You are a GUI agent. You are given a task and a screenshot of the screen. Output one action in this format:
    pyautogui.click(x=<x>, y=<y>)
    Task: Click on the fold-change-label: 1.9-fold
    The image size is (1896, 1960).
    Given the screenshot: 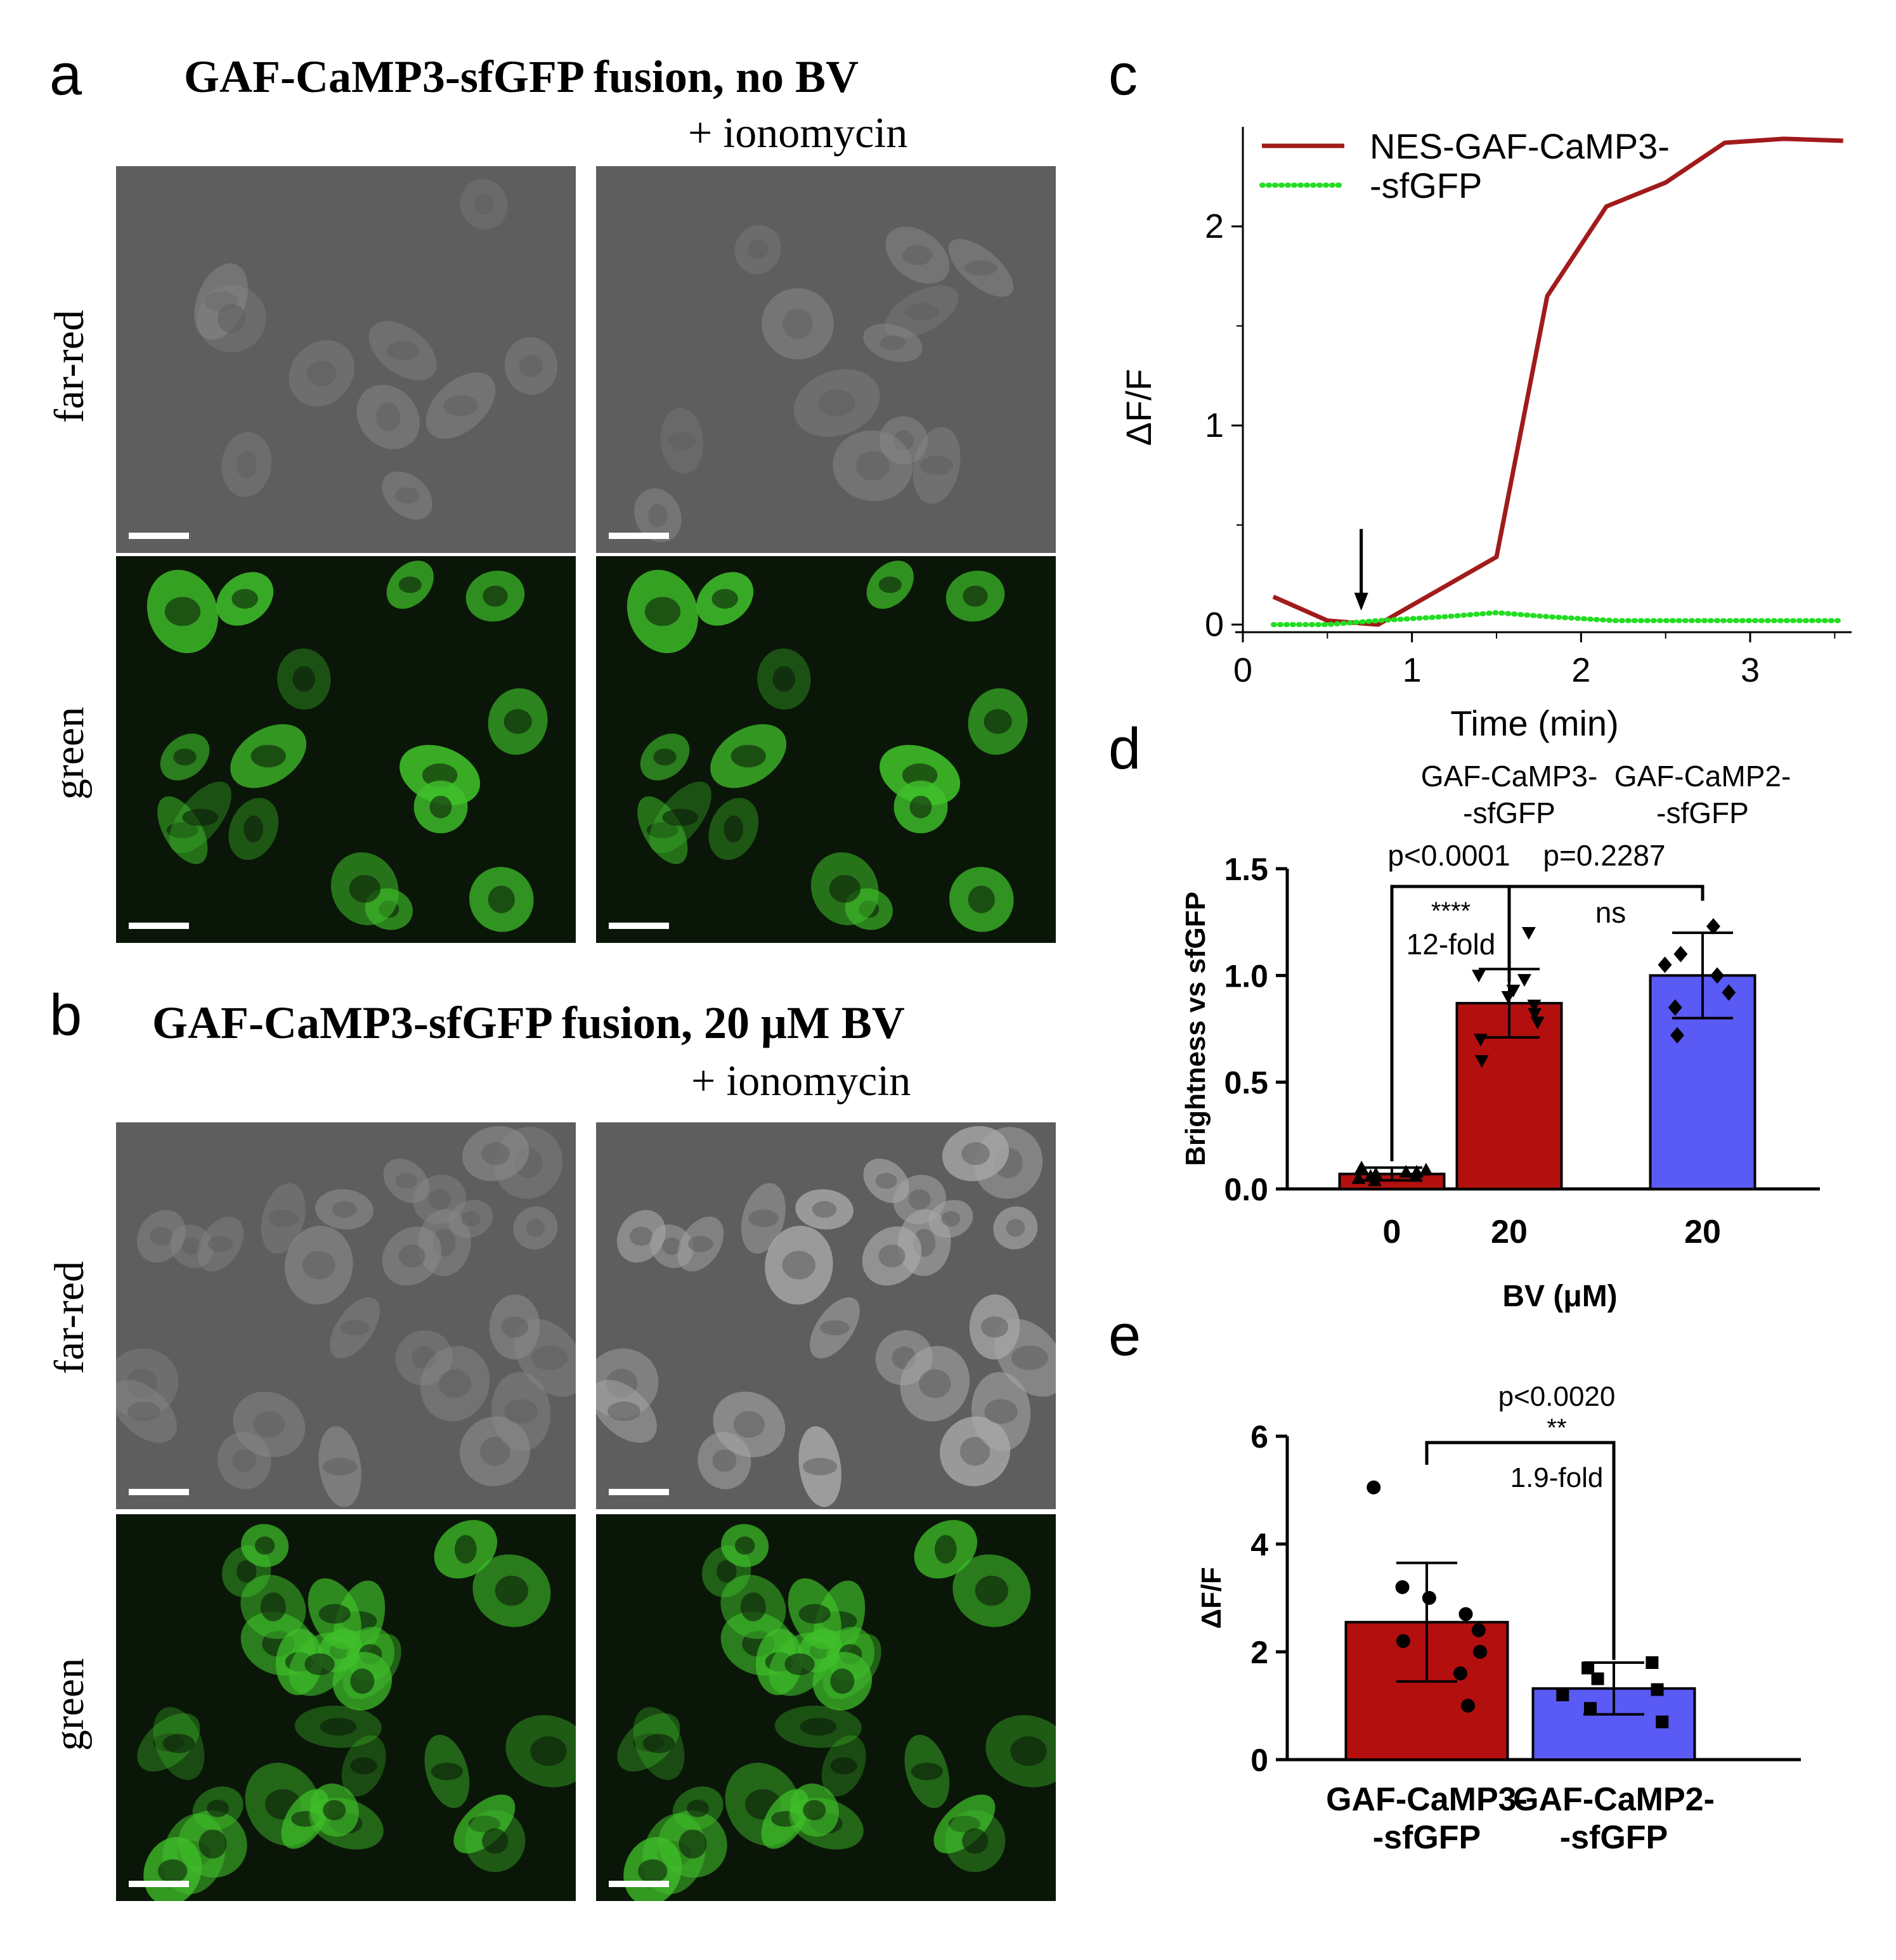 What is the action you would take?
    pyautogui.click(x=1557, y=1478)
    